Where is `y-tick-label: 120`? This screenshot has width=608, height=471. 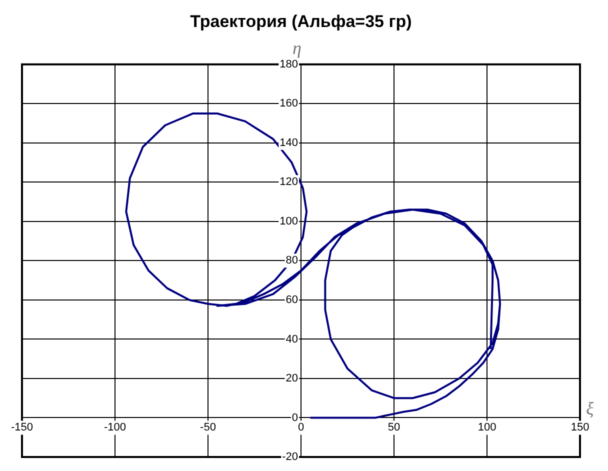
y-tick-label: 120 is located at coordinates (289, 182).